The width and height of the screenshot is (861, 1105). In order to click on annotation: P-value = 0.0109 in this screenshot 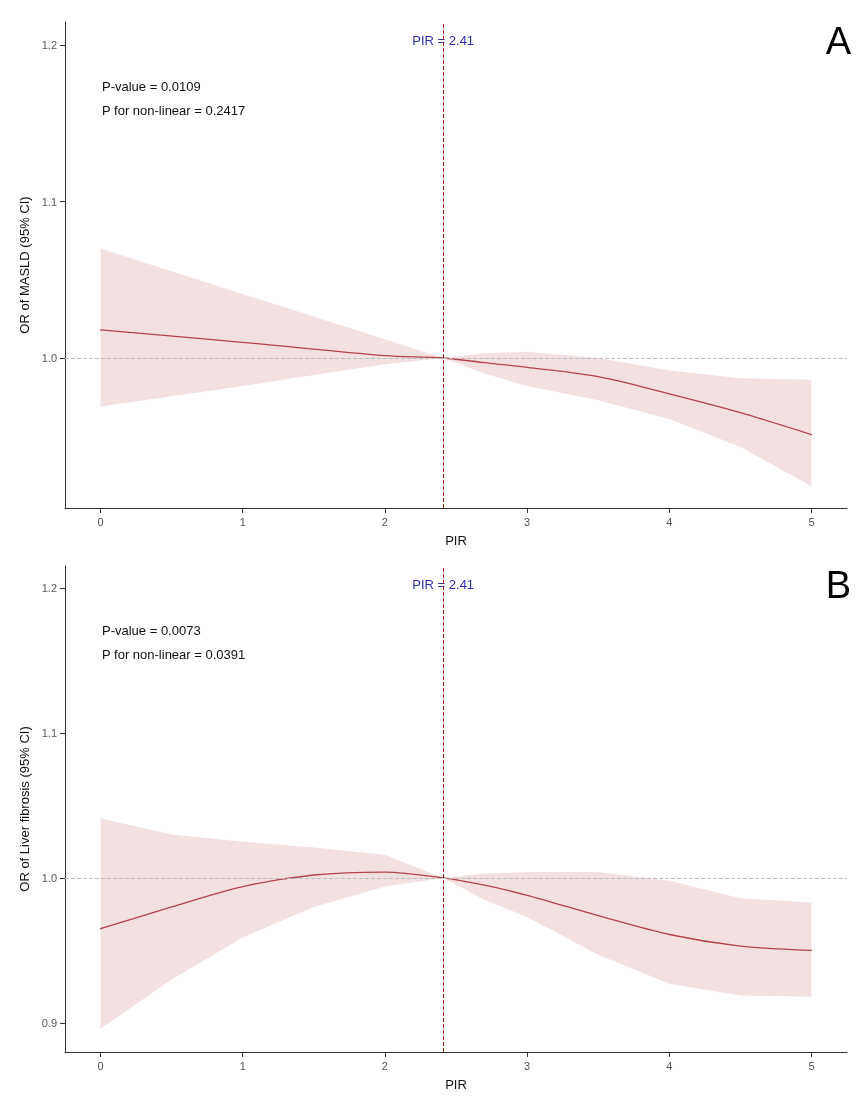, I will do `click(151, 86)`.